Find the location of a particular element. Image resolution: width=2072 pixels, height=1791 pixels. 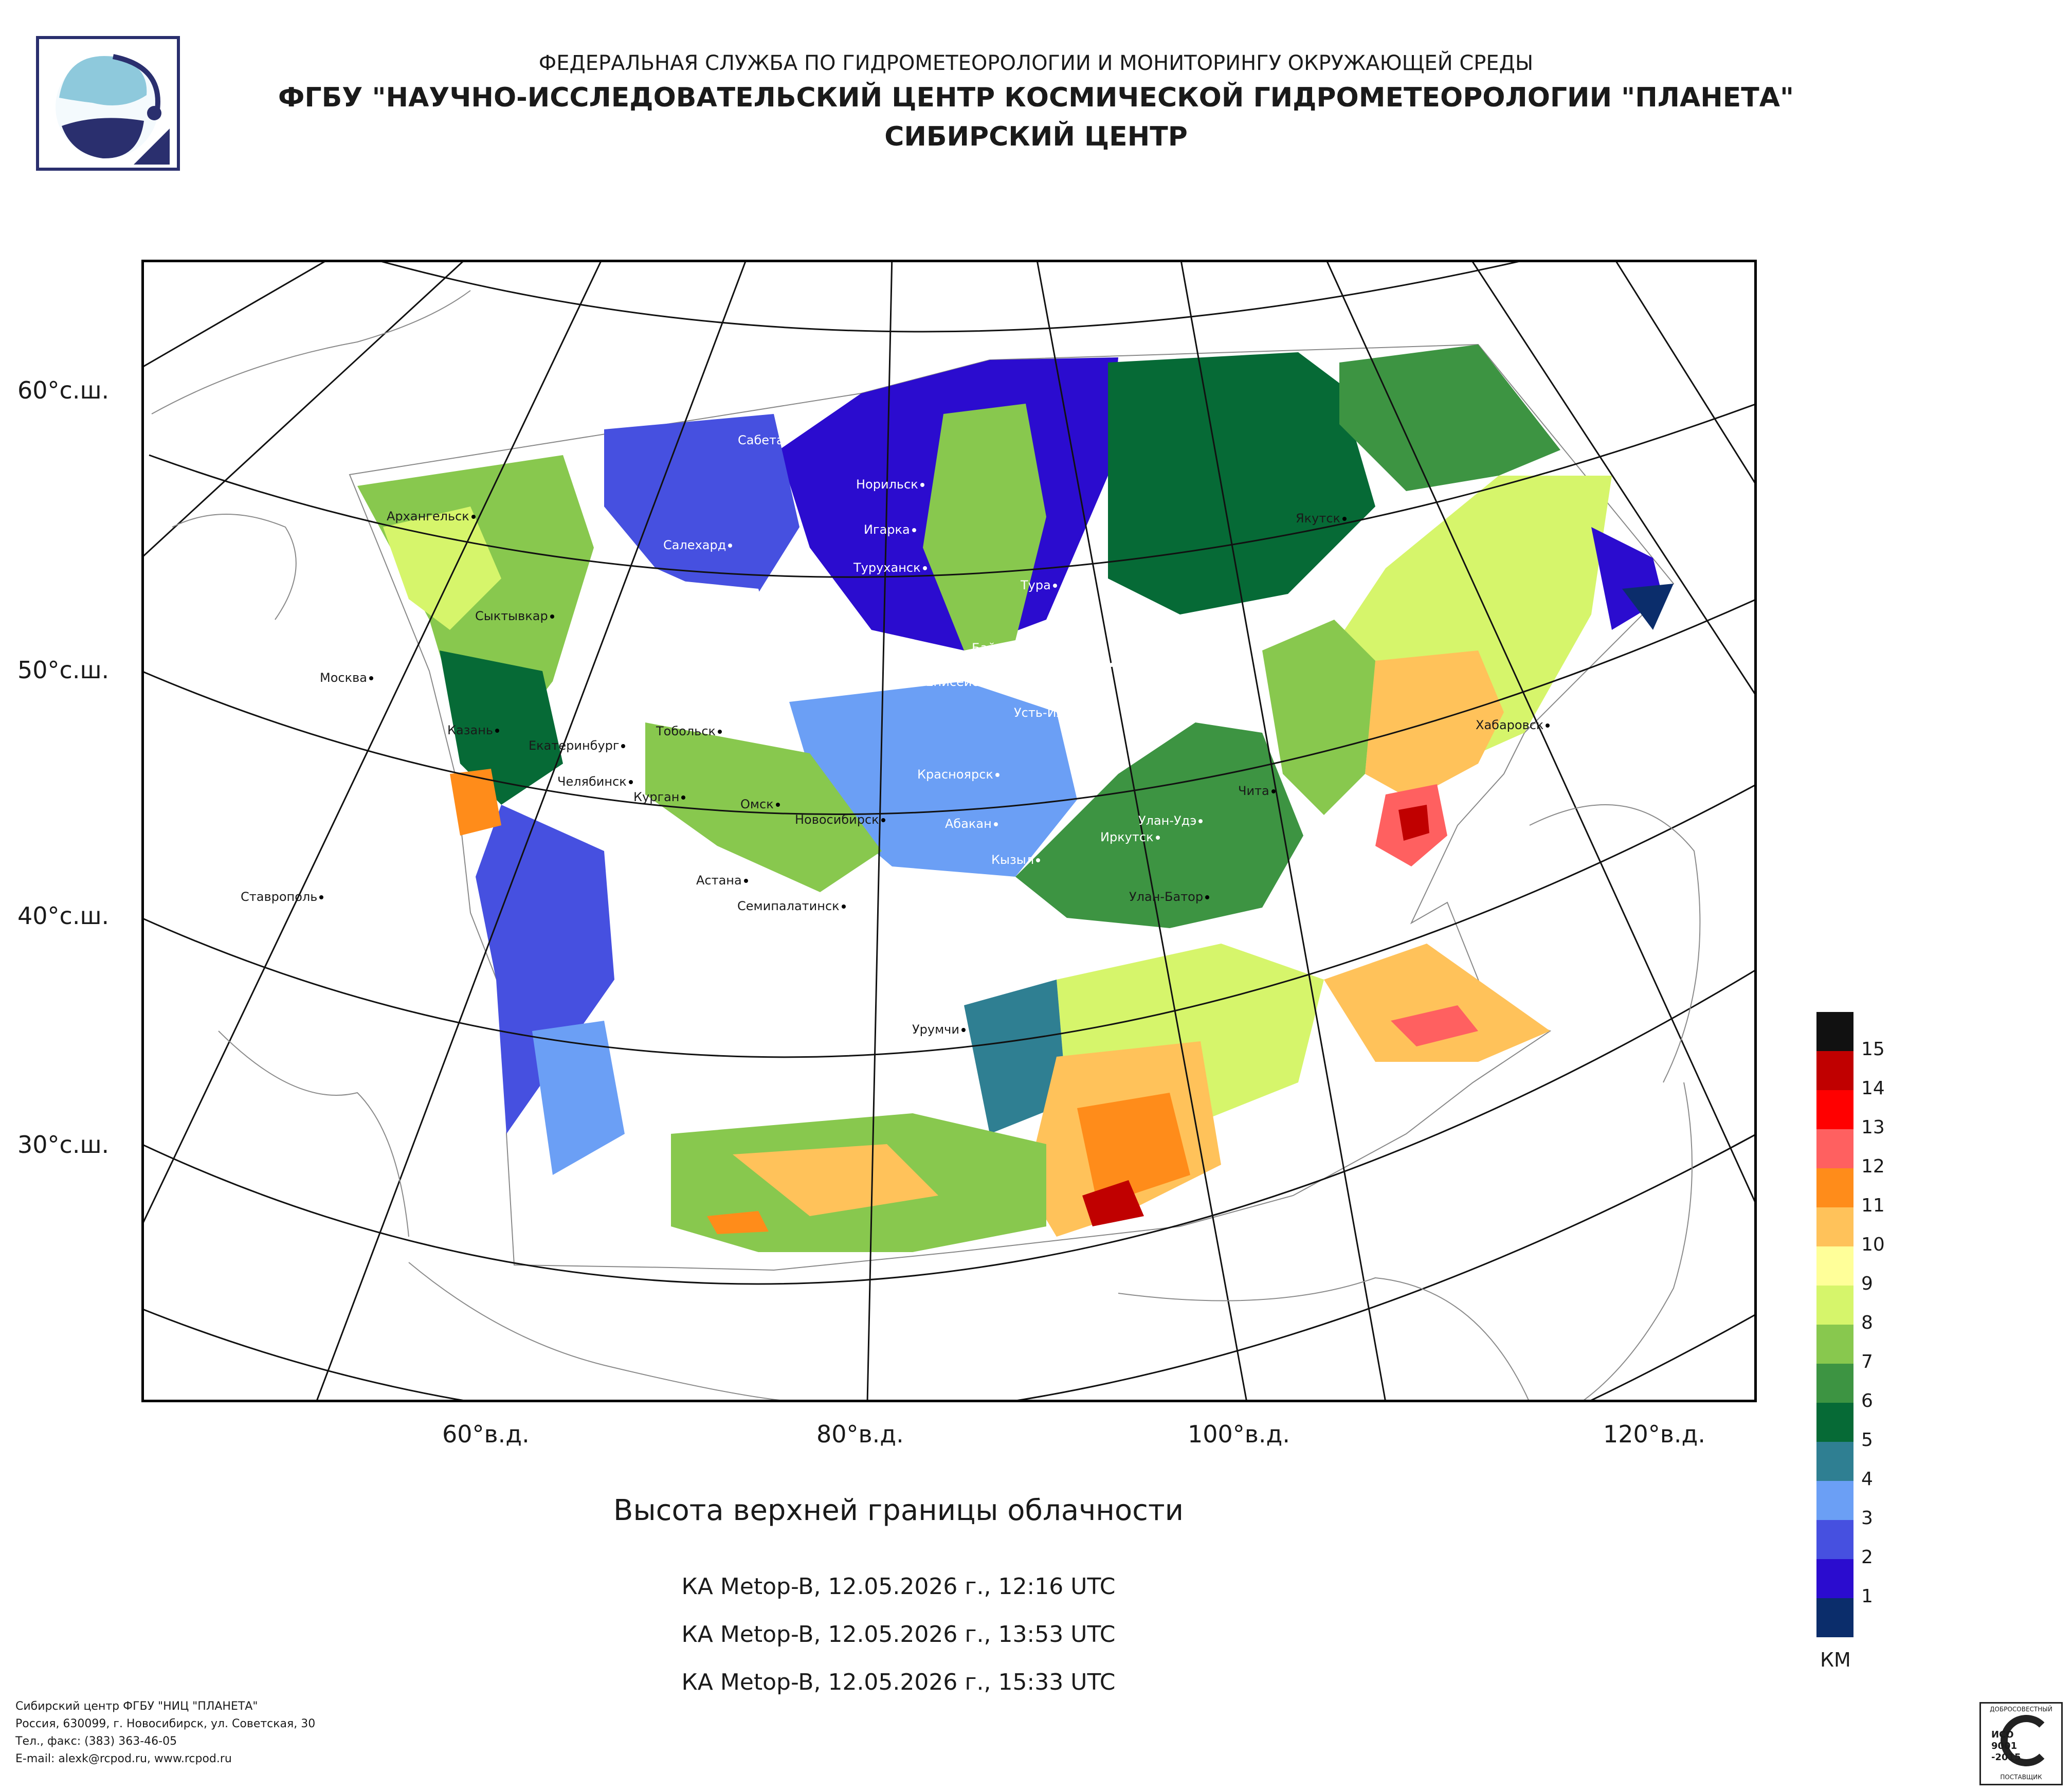

city-igarka: Игарка is located at coordinates (890, 530).